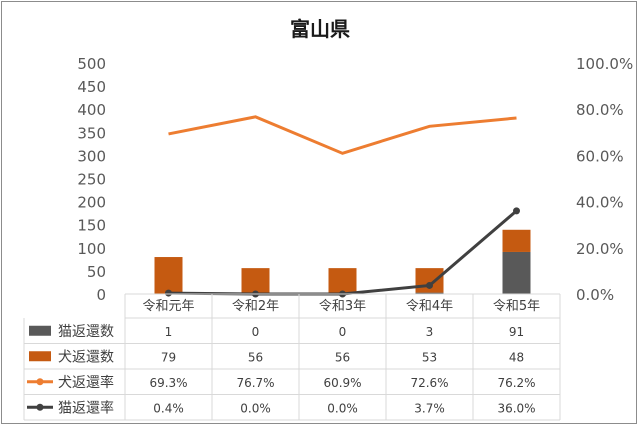 Image resolution: width=640 pixels, height=427 pixels. What do you see at coordinates (169, 332) in the screenshot?
I see `table-cell-value: 1` at bounding box center [169, 332].